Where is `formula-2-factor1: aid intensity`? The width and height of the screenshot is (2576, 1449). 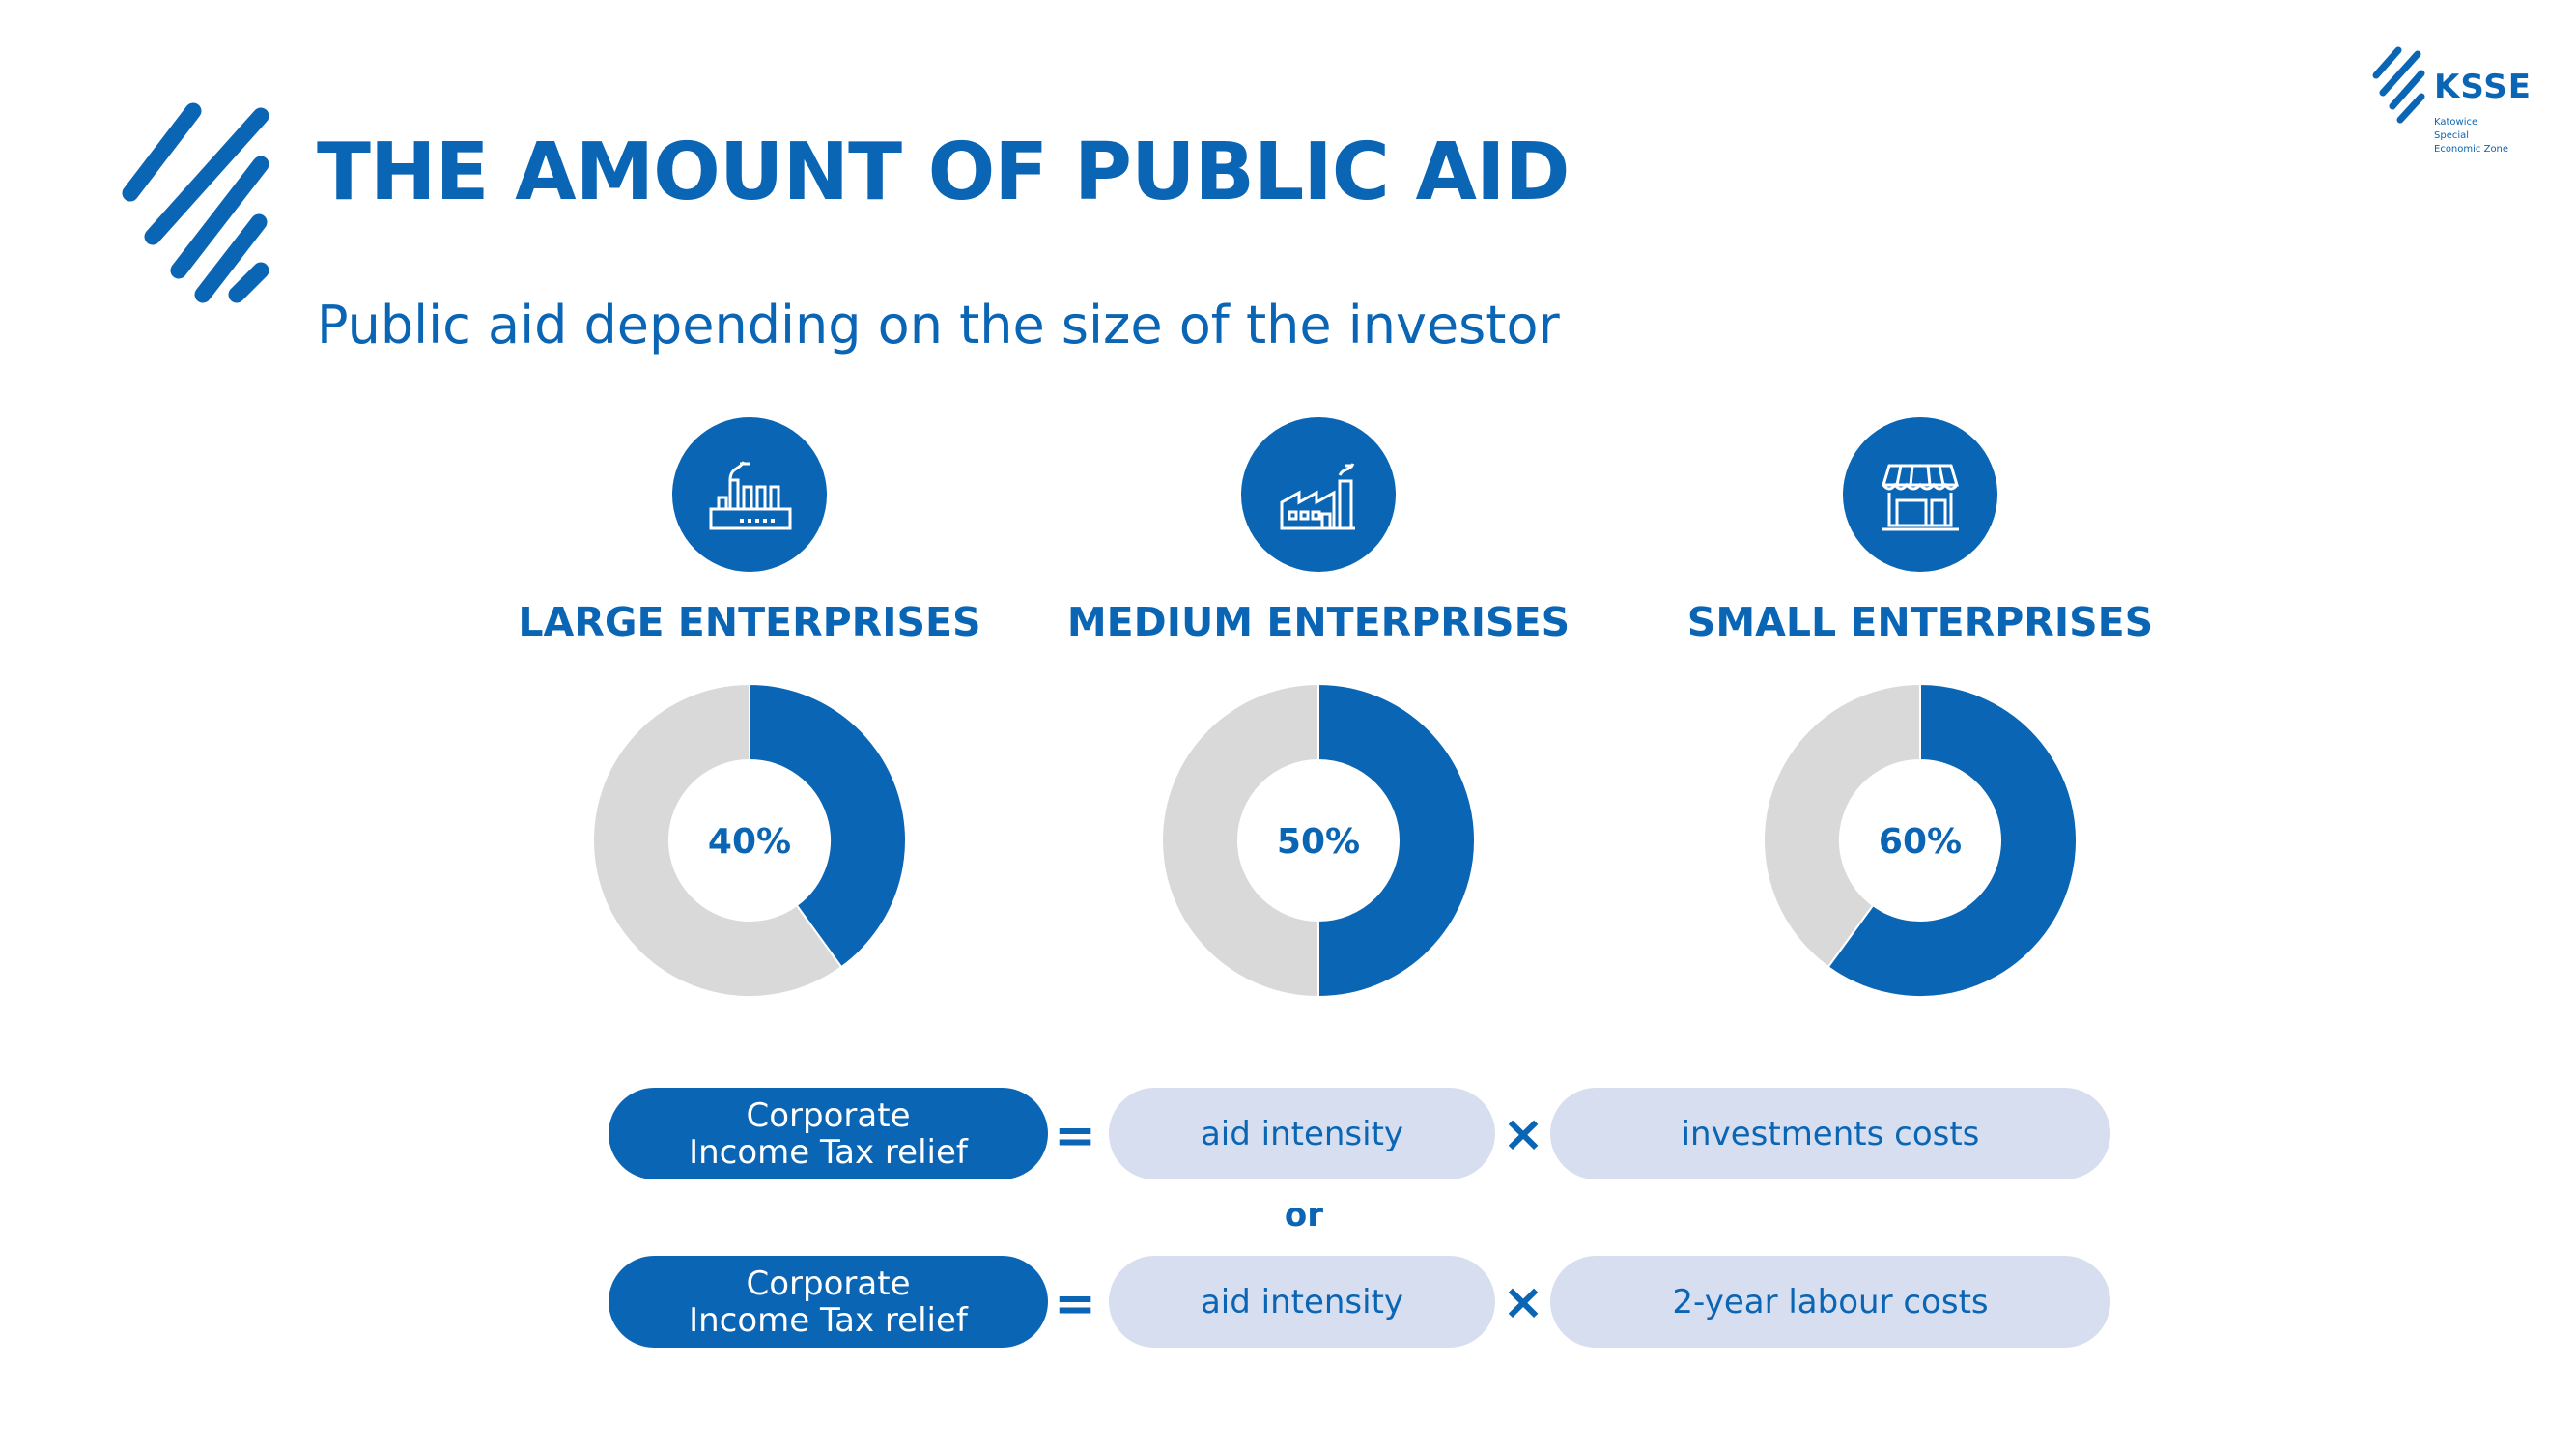 formula-2-factor1: aid intensity is located at coordinates (1302, 1301).